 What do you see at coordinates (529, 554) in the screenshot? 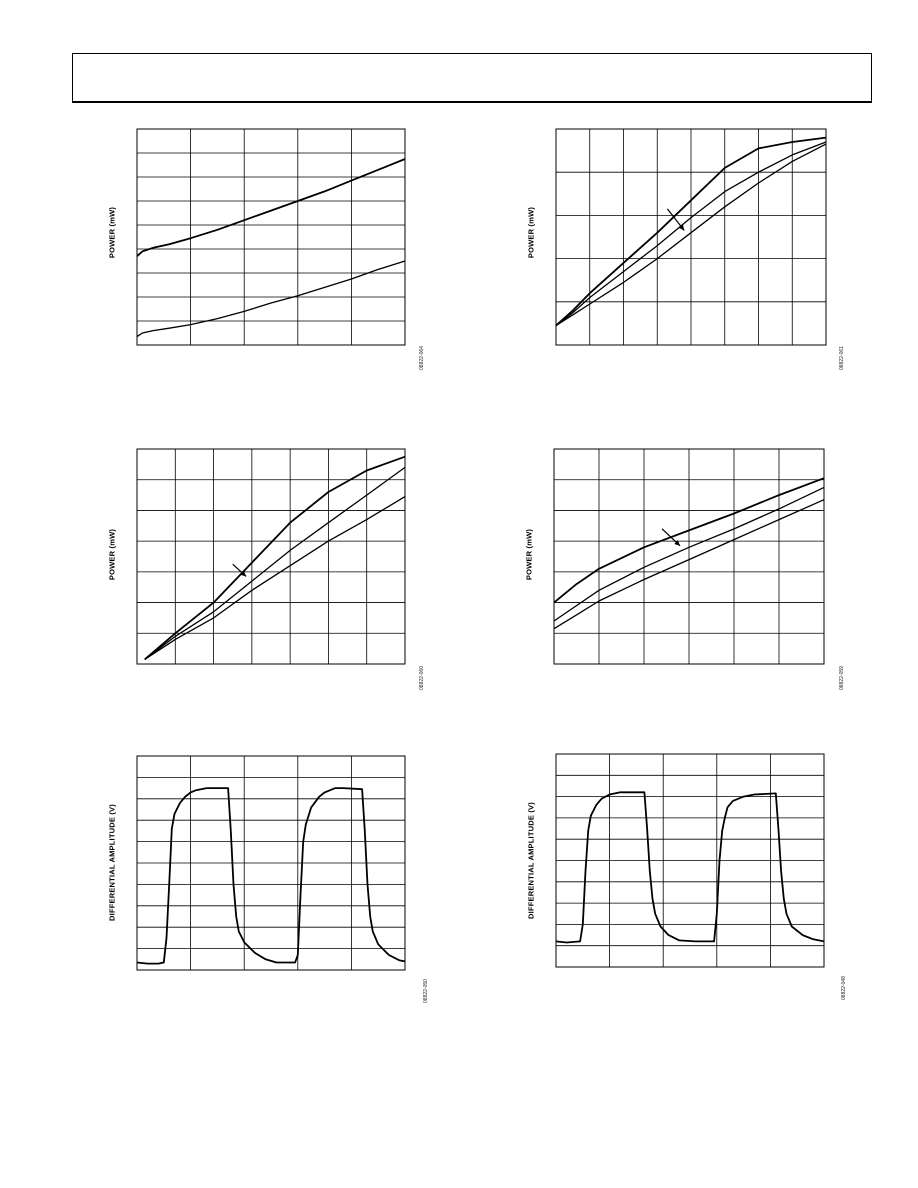
I see `chart-4-ylabel: POWER (mW)` at bounding box center [529, 554].